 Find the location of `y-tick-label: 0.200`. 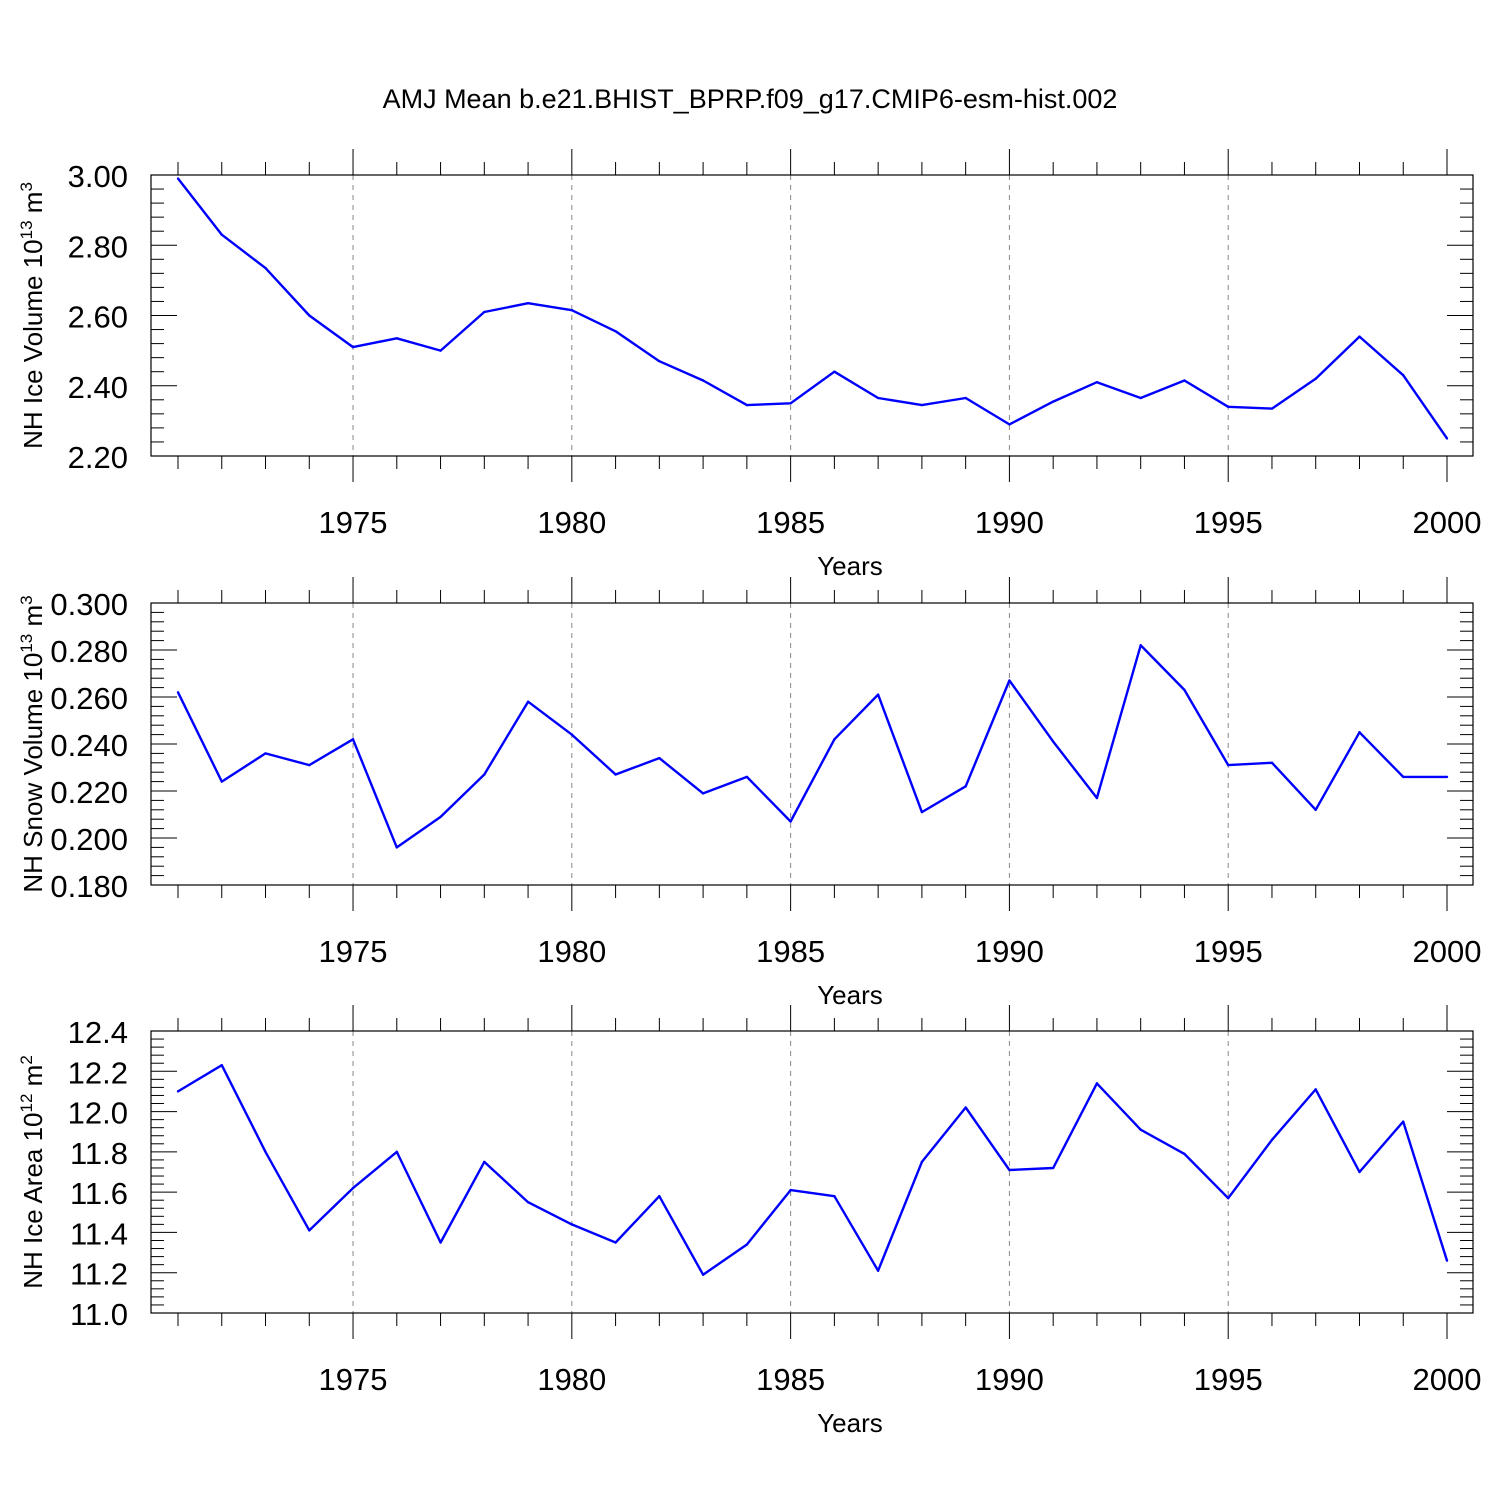

y-tick-label: 0.200 is located at coordinates (89, 839).